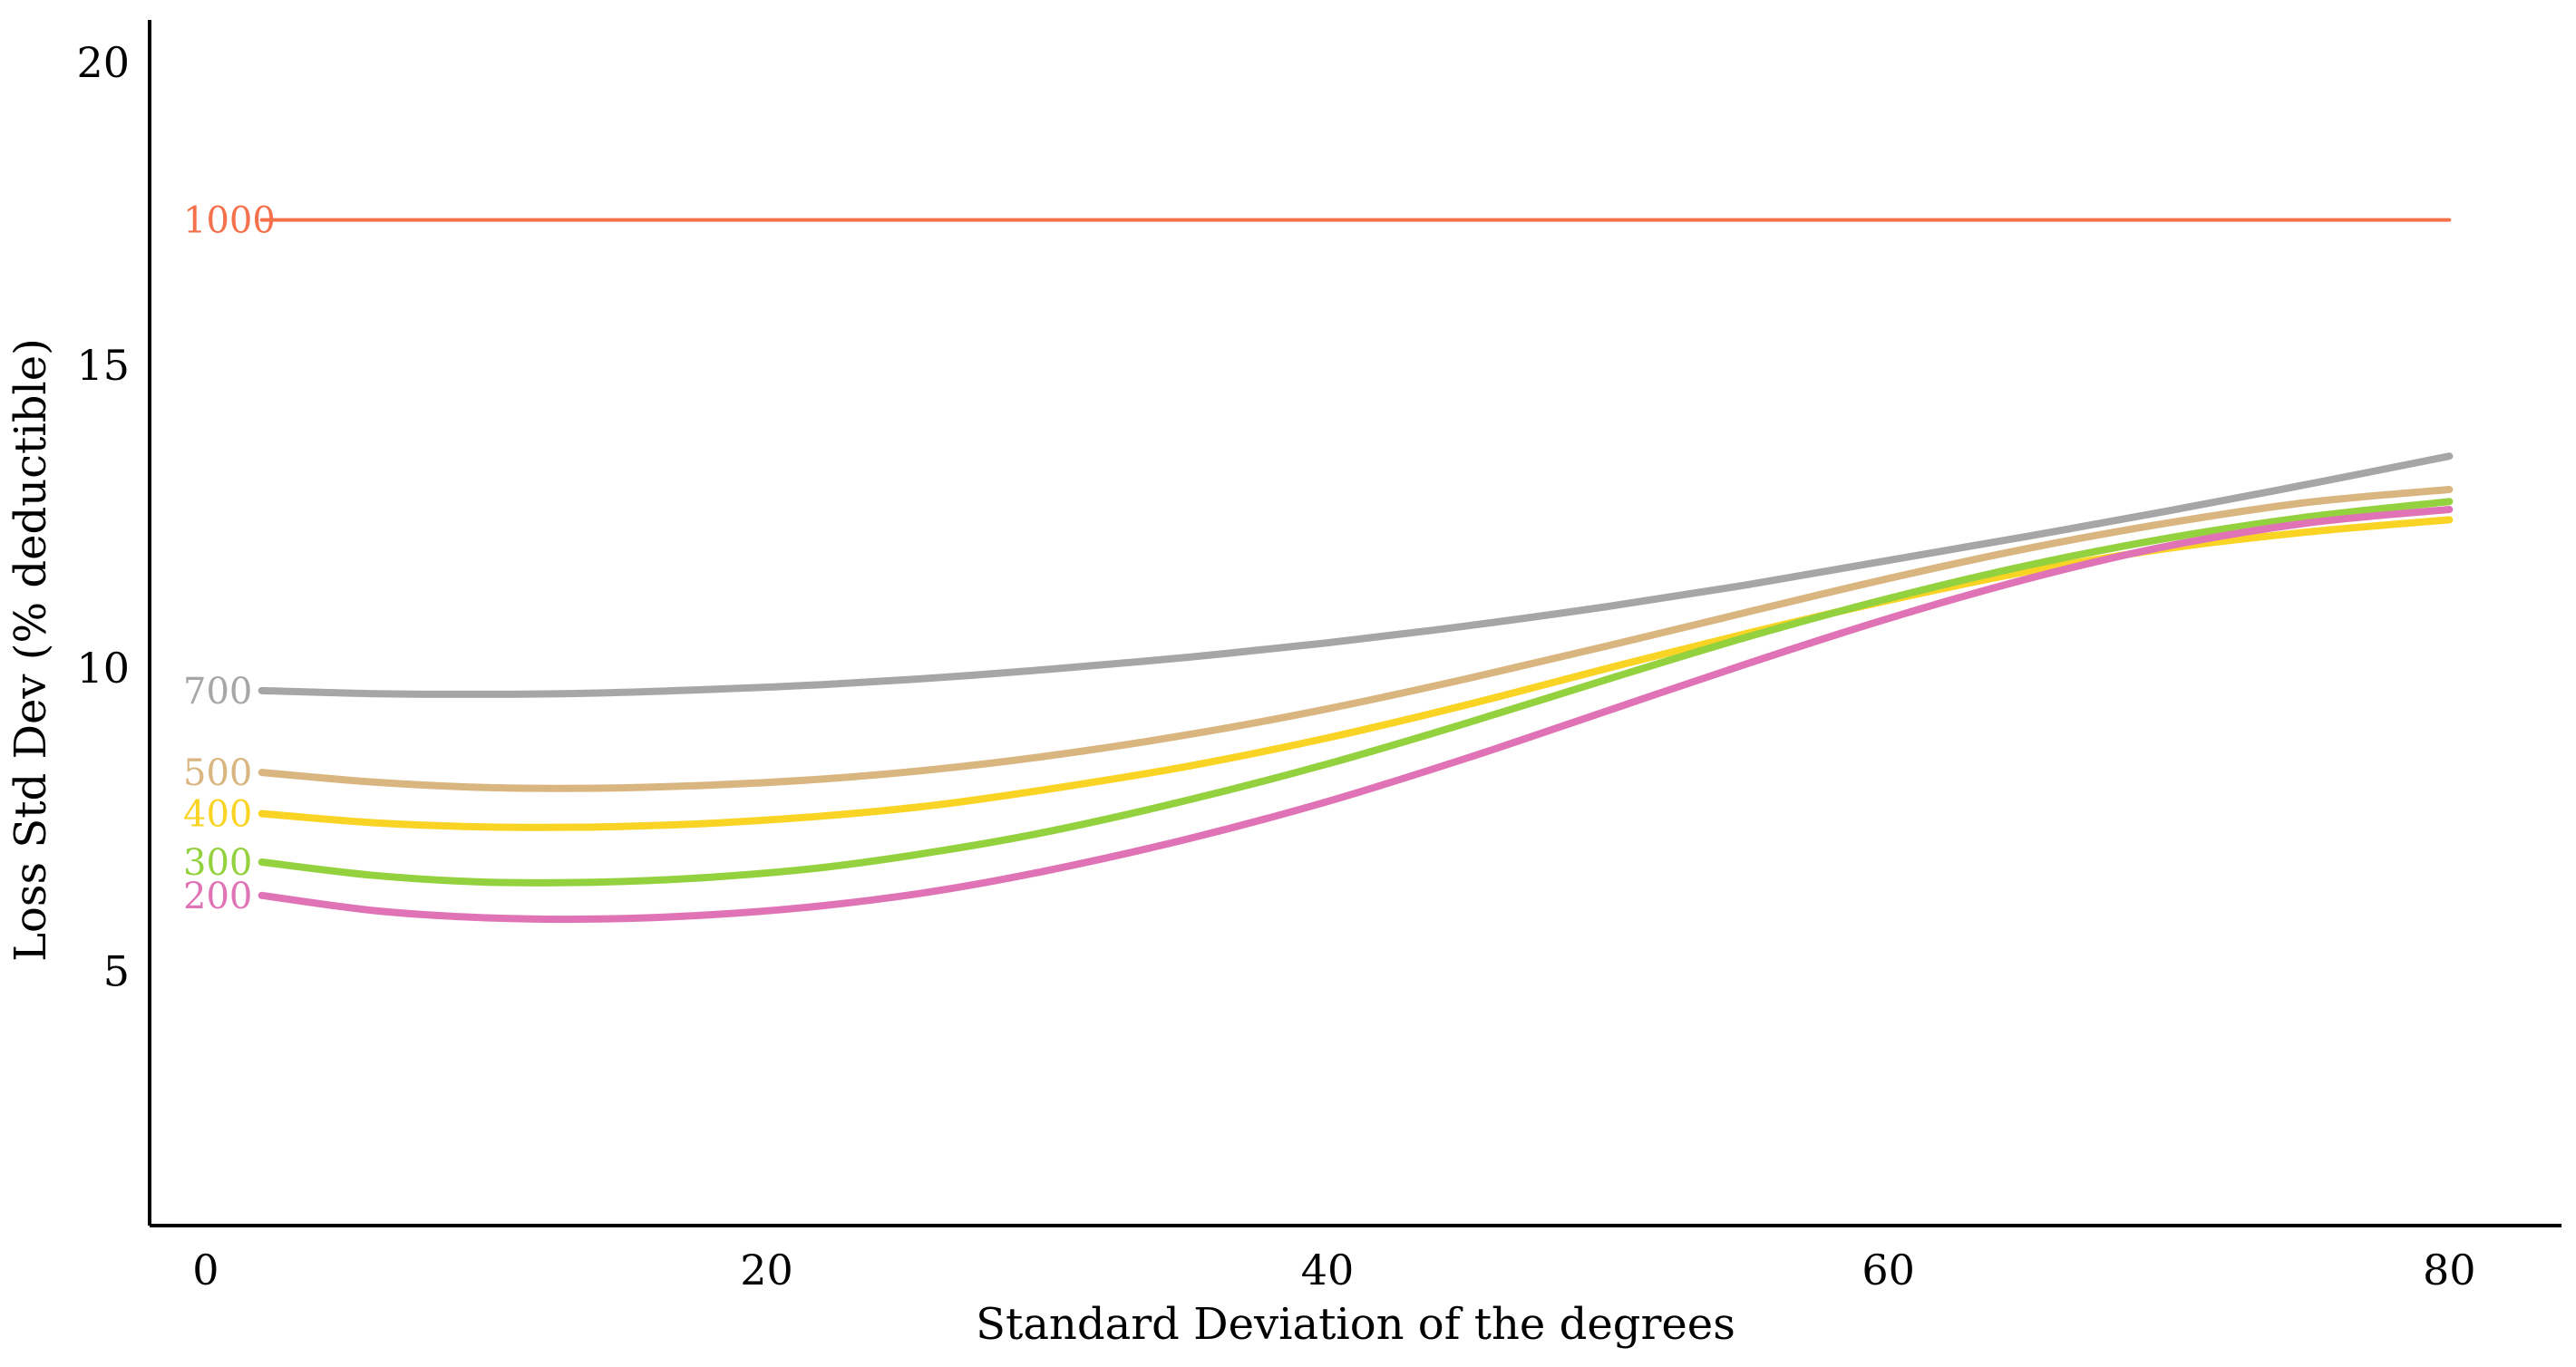 The height and width of the screenshot is (1367, 2576). What do you see at coordinates (116, 970) in the screenshot?
I see `y-tick-label: 5` at bounding box center [116, 970].